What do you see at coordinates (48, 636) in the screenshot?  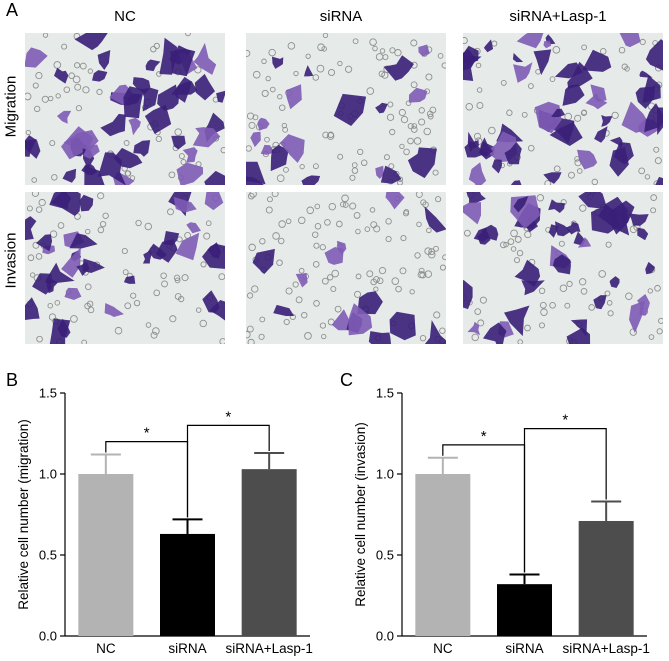 I see `y-tick-label: 0.0` at bounding box center [48, 636].